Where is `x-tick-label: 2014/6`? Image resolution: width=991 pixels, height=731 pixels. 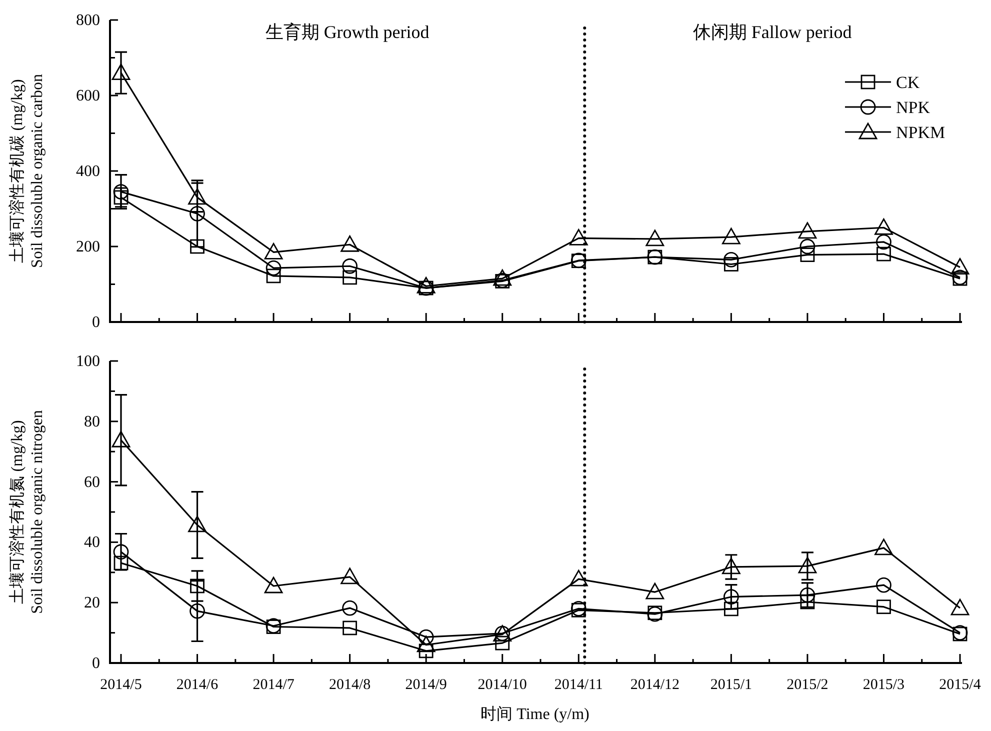
x-tick-label: 2014/6 is located at coordinates (197, 685).